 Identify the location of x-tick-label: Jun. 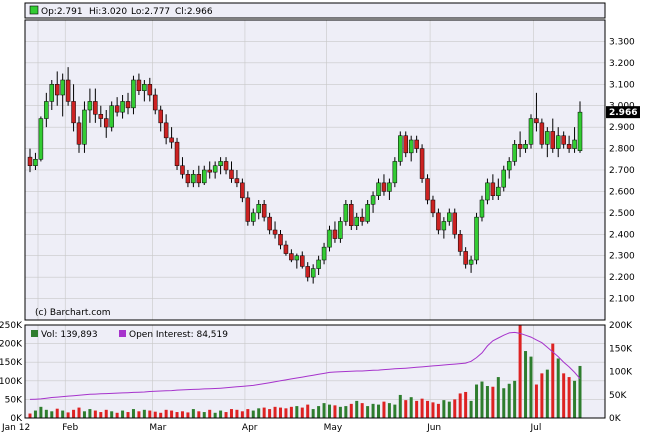
(433, 428).